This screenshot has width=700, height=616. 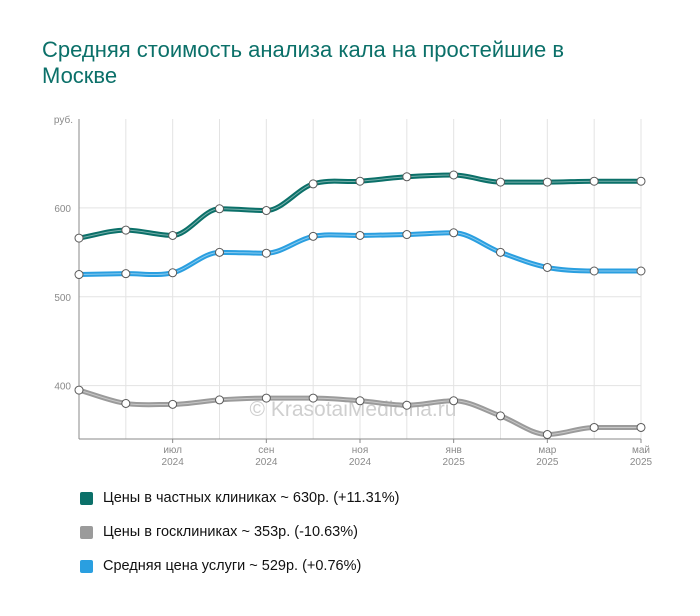 I want to click on x-tick-month: июл, so click(x=172, y=450).